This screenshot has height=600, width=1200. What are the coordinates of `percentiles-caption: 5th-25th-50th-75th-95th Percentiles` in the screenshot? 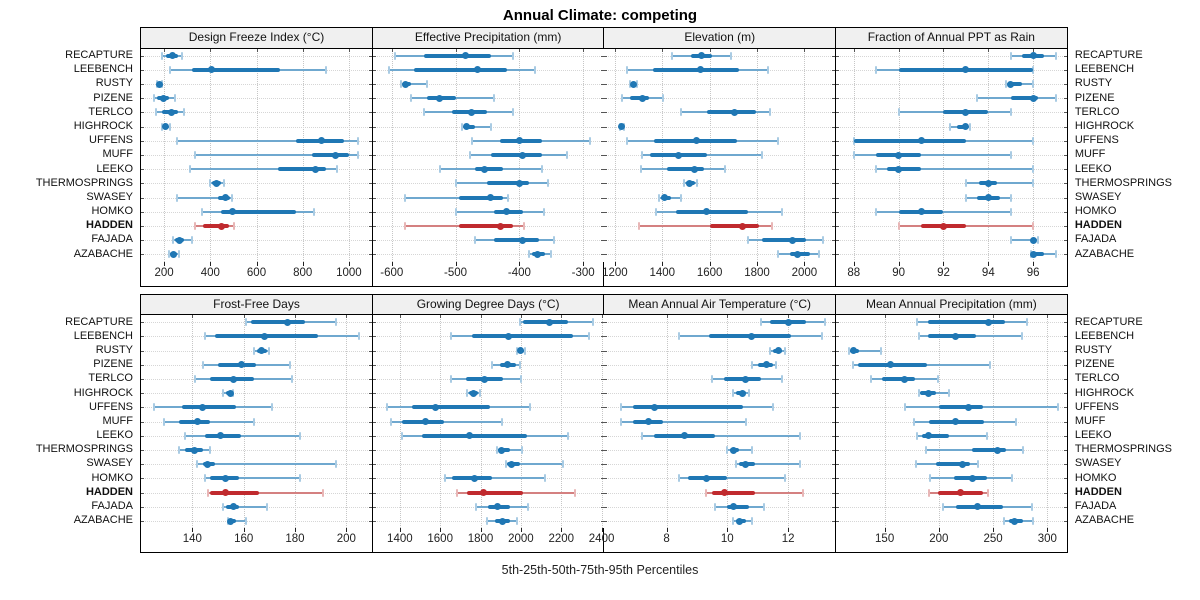 It's located at (600, 570).